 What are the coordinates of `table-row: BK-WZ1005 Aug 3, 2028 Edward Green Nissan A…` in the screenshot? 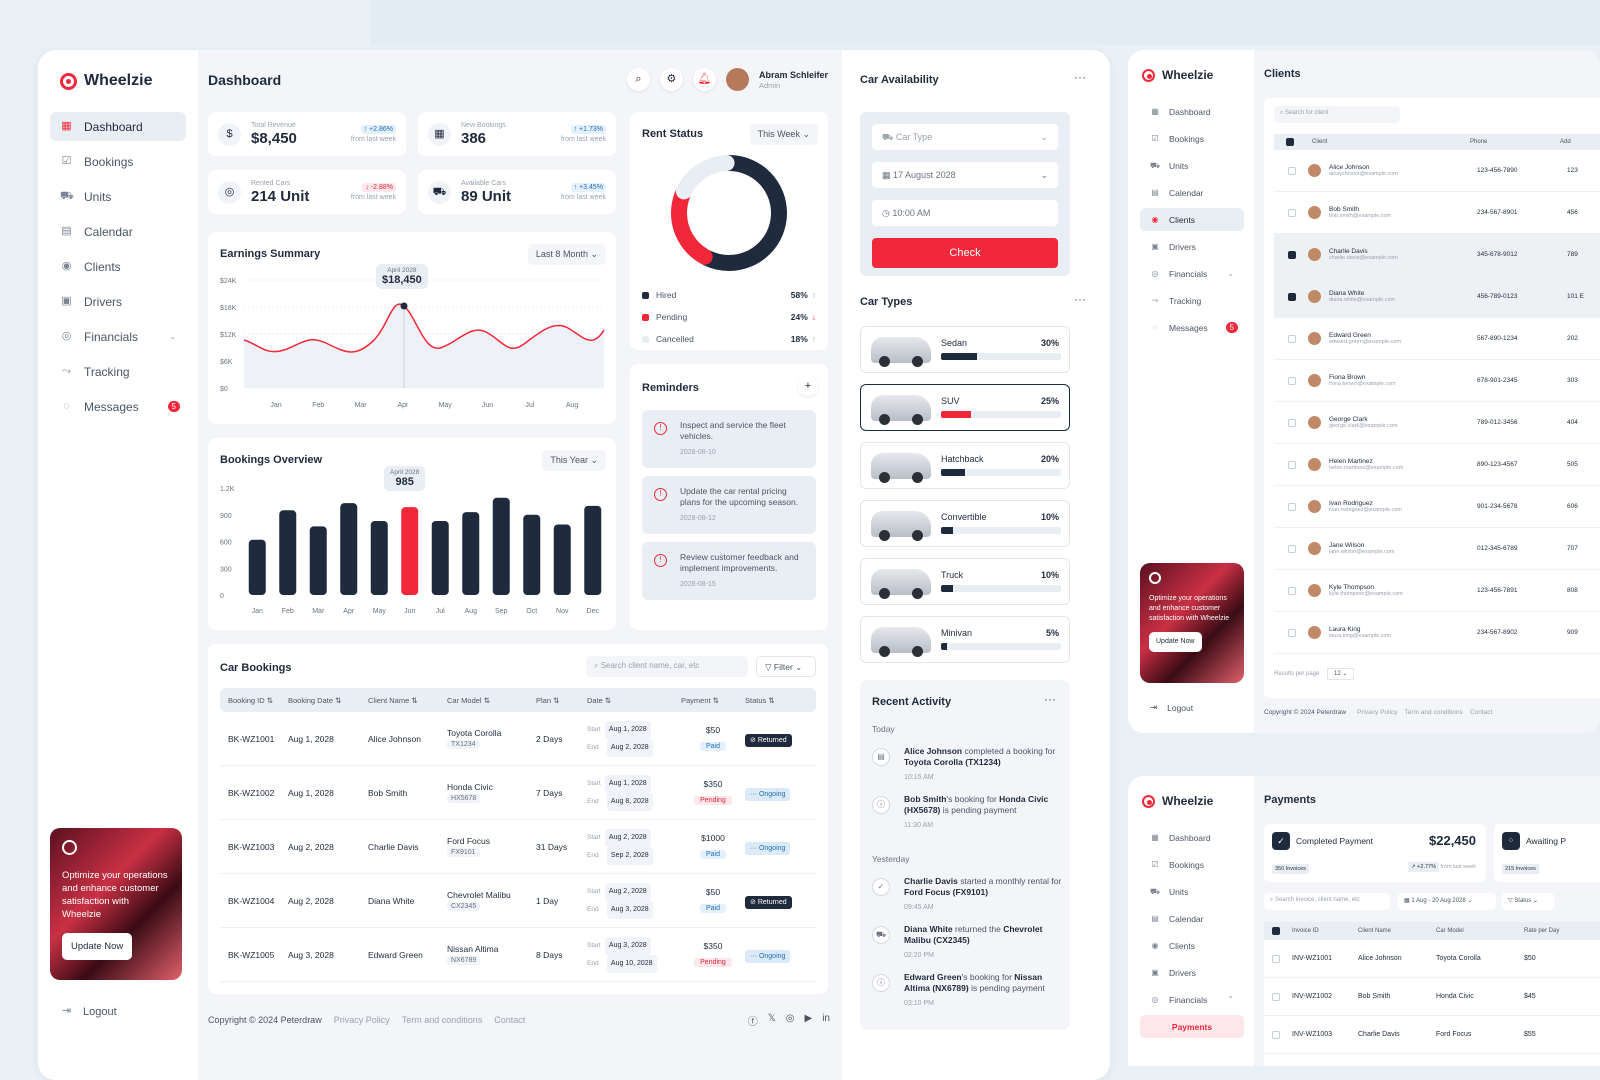 It's located at (518, 955).